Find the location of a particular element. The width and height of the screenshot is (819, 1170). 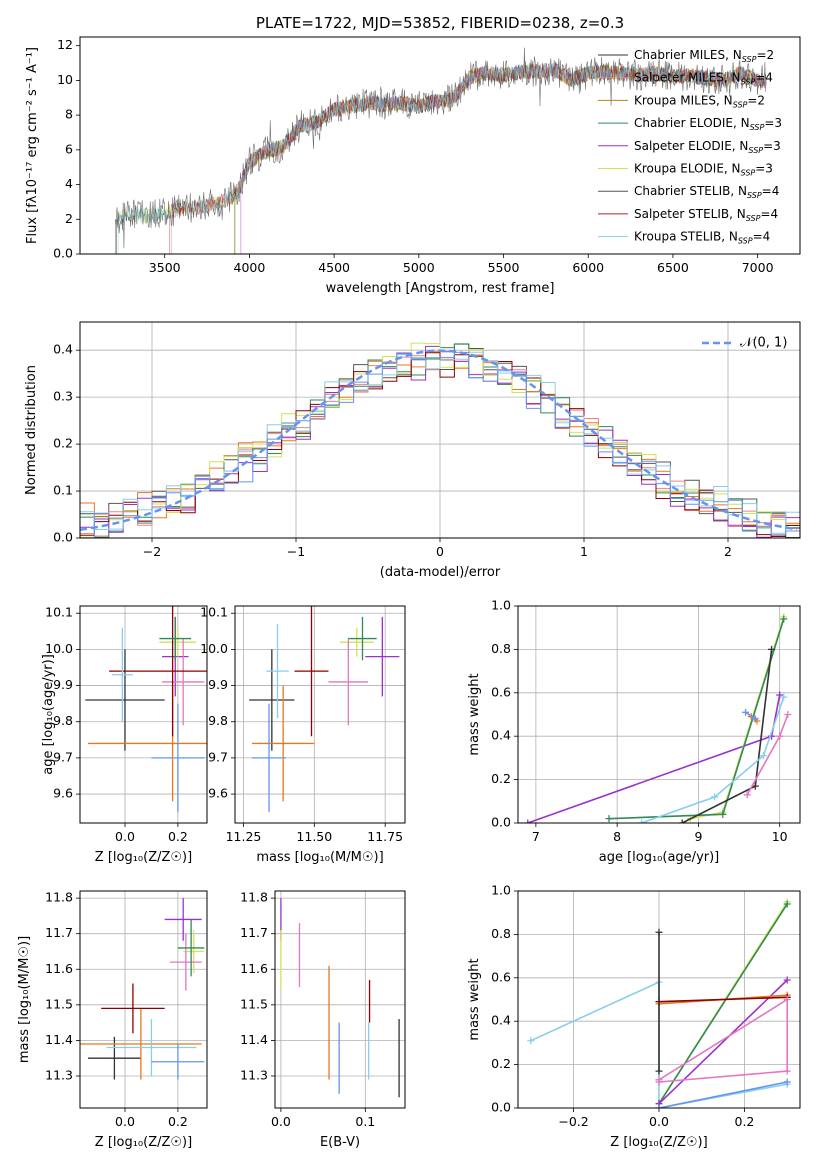

y-tick-label: 11.7 is located at coordinates (59, 932).